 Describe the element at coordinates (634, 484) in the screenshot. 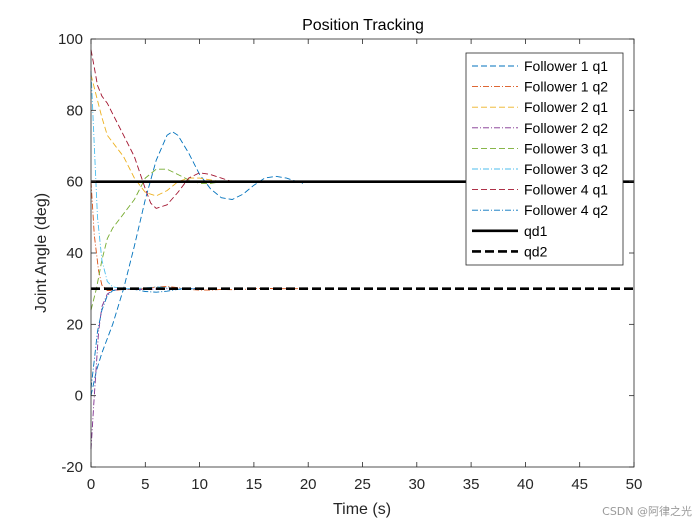

I see `x-tick-label: 50` at that location.